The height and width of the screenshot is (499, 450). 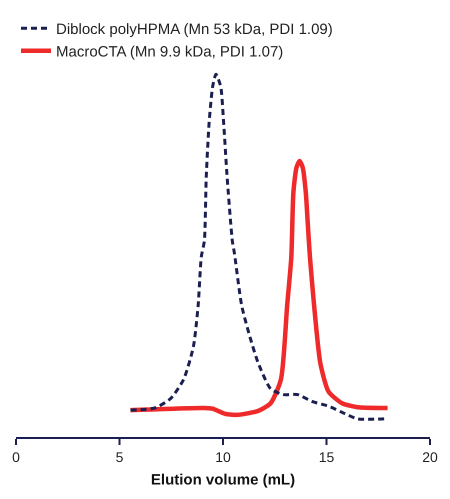 I want to click on x-axis-title: Elution volume (mL), so click(x=223, y=479).